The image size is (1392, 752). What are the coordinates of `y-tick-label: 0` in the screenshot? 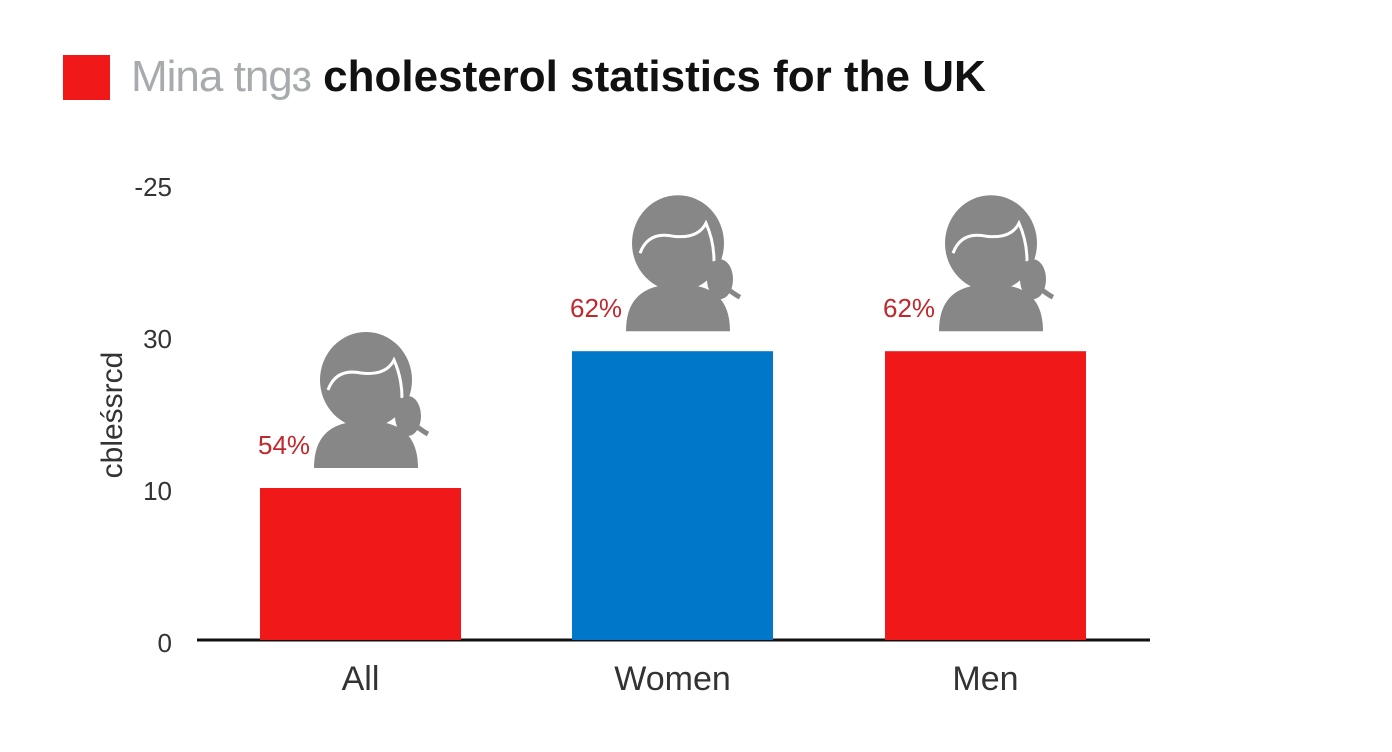 It's located at (165, 643).